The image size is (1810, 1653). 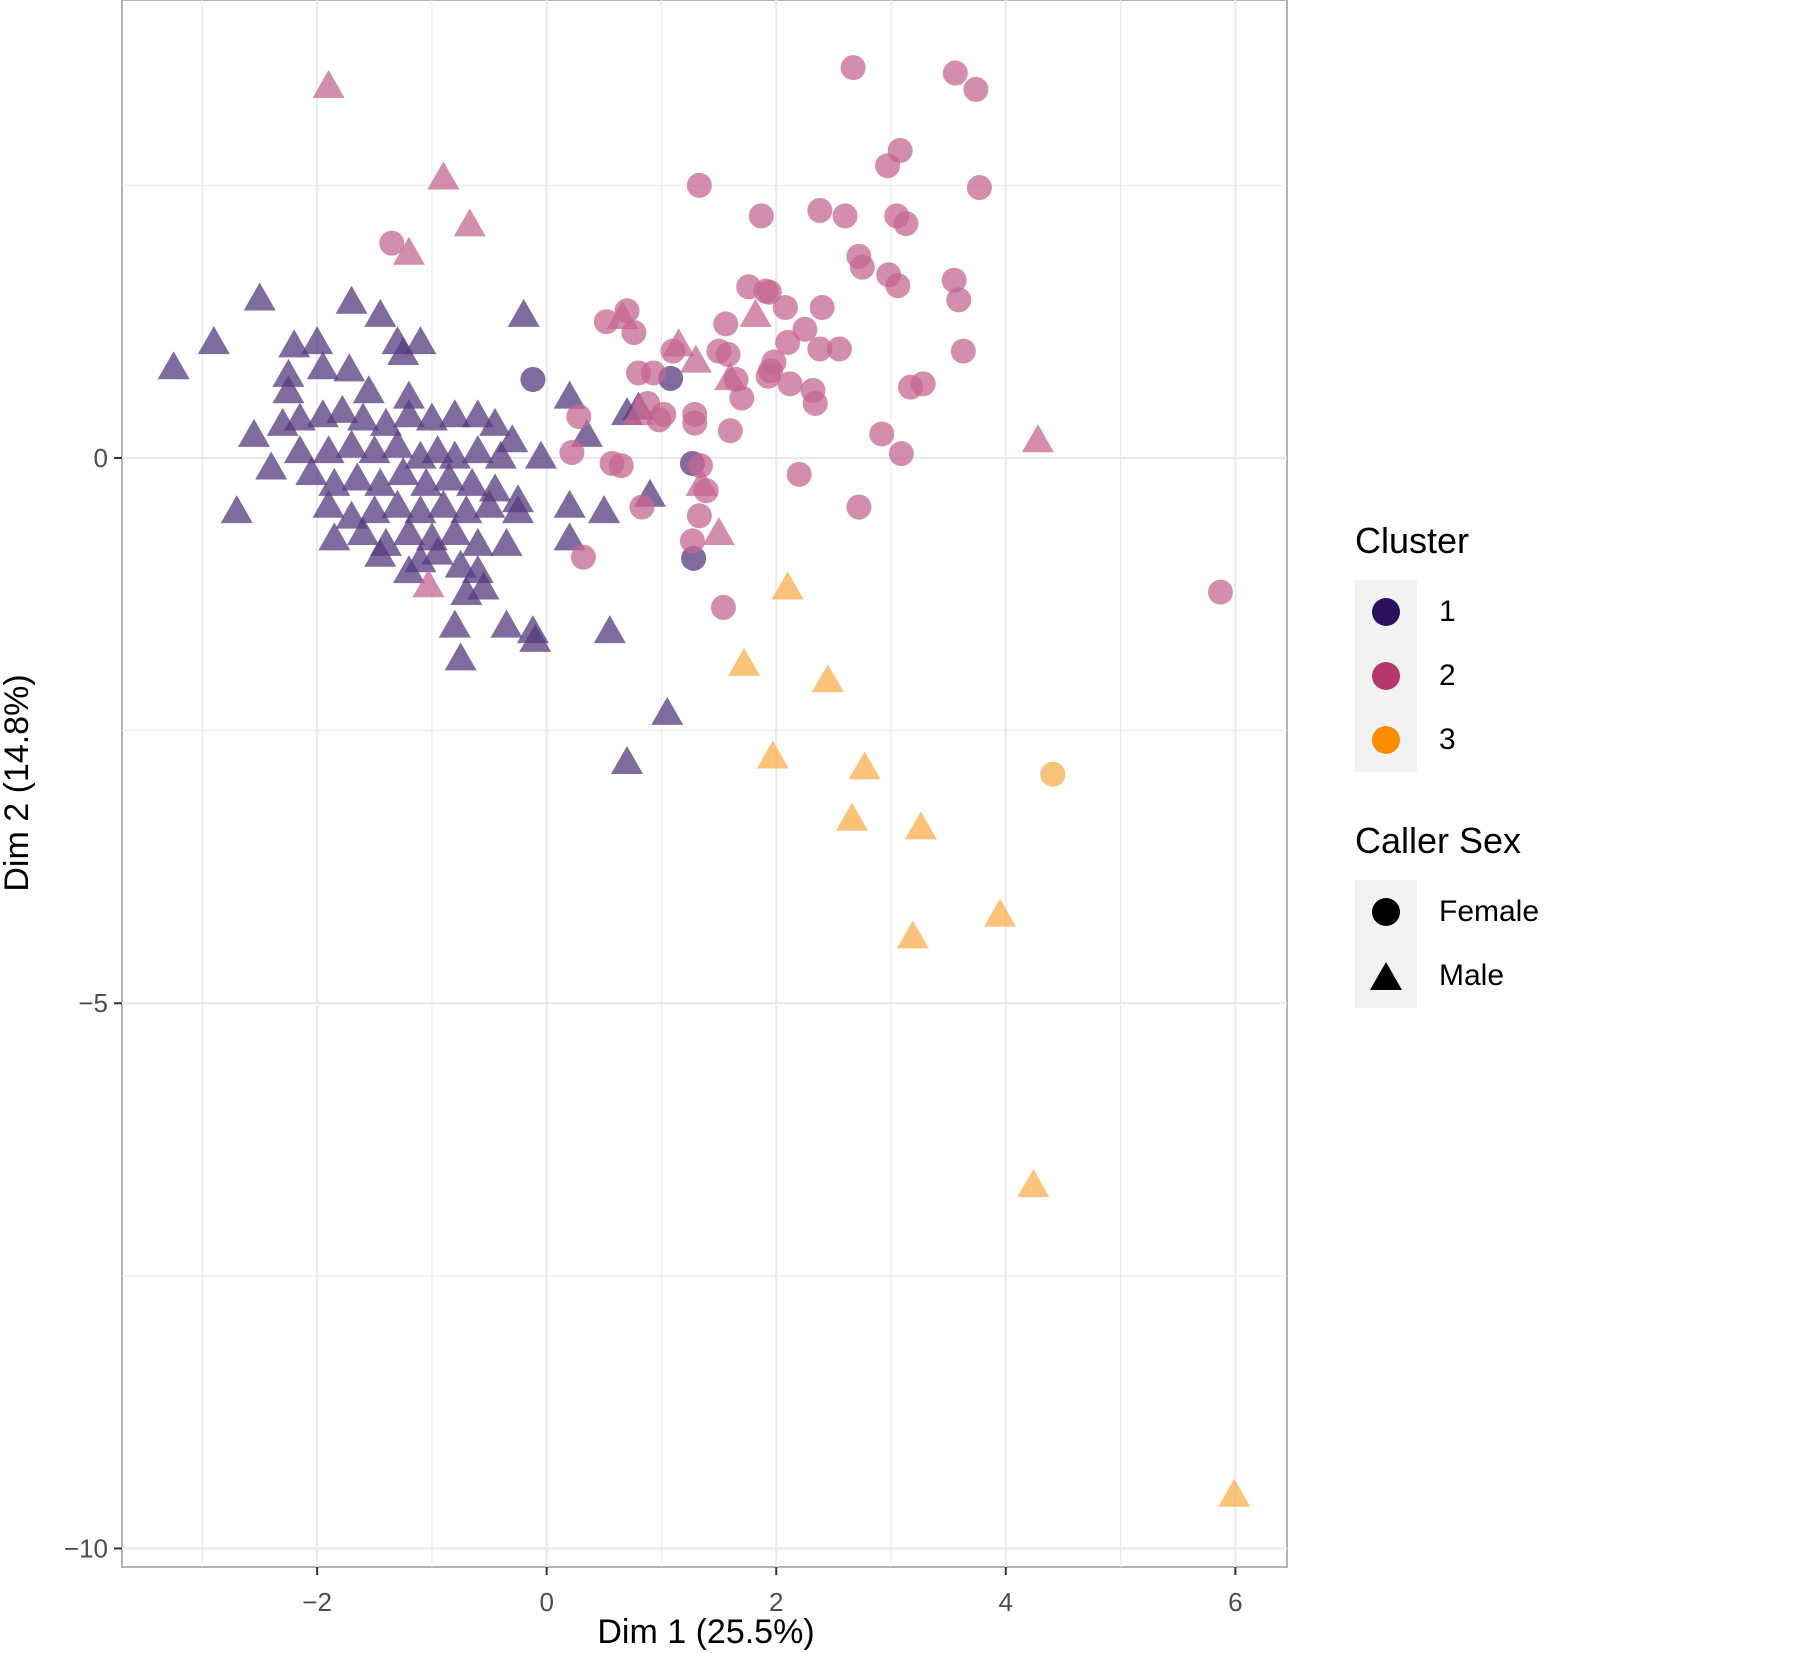 I want to click on y-axis-ticks: −10 −5 0, so click(x=93, y=1003).